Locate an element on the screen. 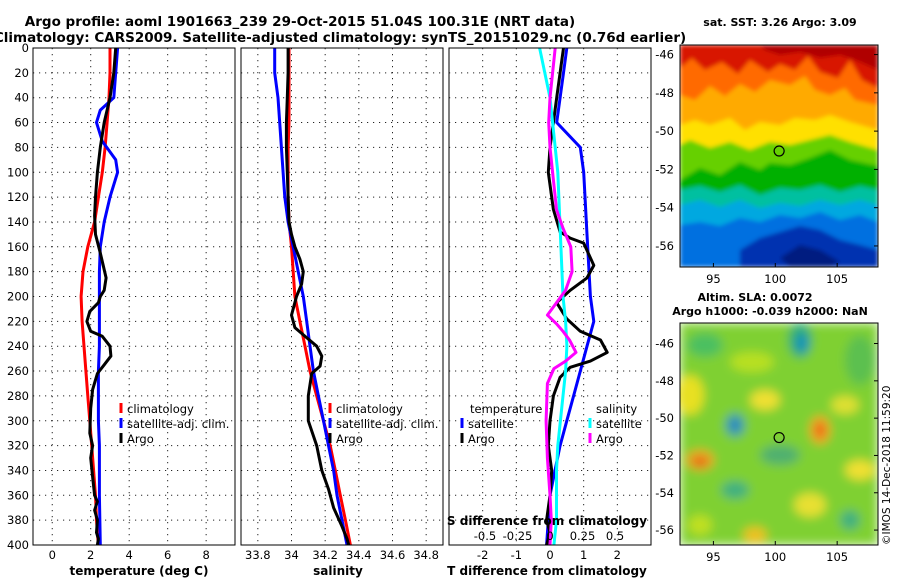  x-tick-label: 33.8 is located at coordinates (258, 555).